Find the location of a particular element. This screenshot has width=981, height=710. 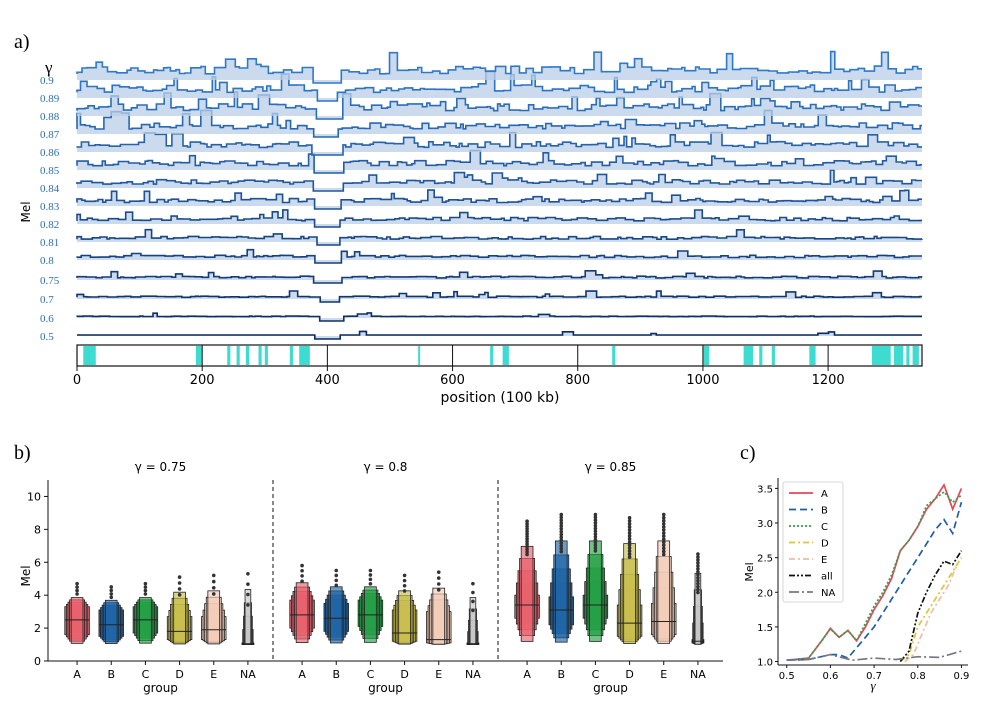

ridge-fill is located at coordinates (499, 67).